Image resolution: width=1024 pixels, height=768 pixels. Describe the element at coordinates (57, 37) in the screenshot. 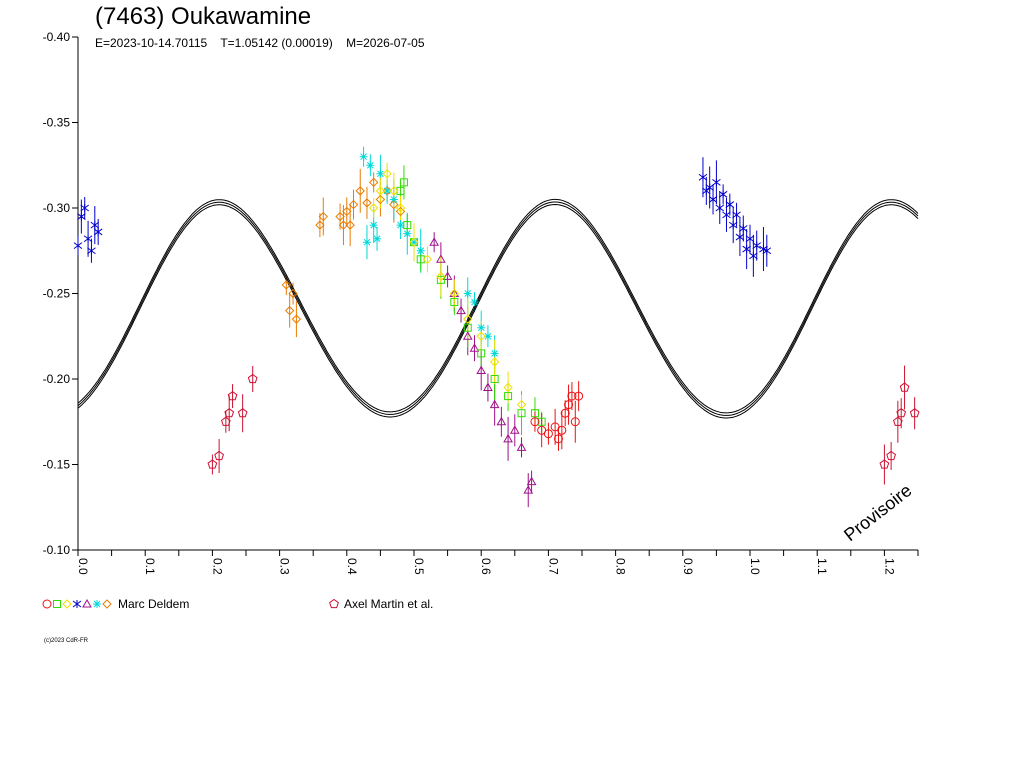

I see `y-tick-label: -0.40` at that location.